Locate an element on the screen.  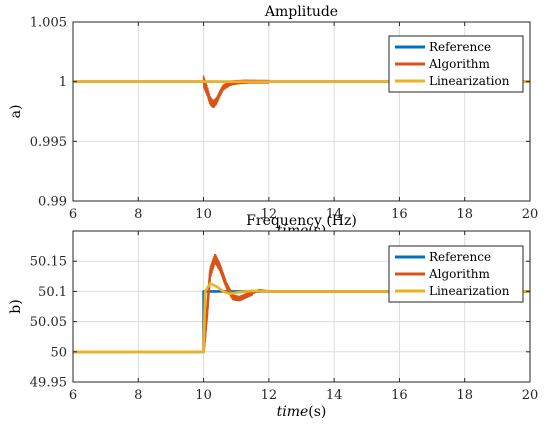
chart-title: Frequency (Hz) is located at coordinates (301, 221).